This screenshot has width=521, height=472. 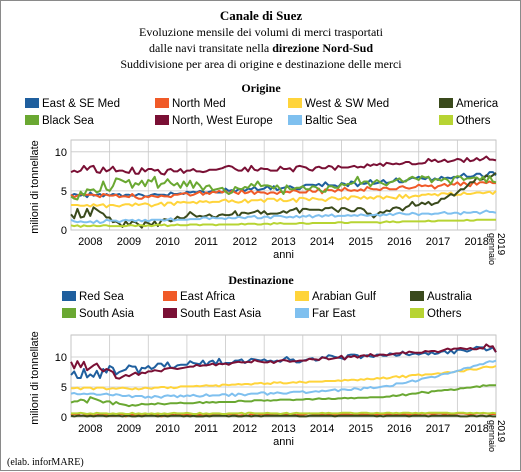 I want to click on legend-label: Australia, so click(x=449, y=297).